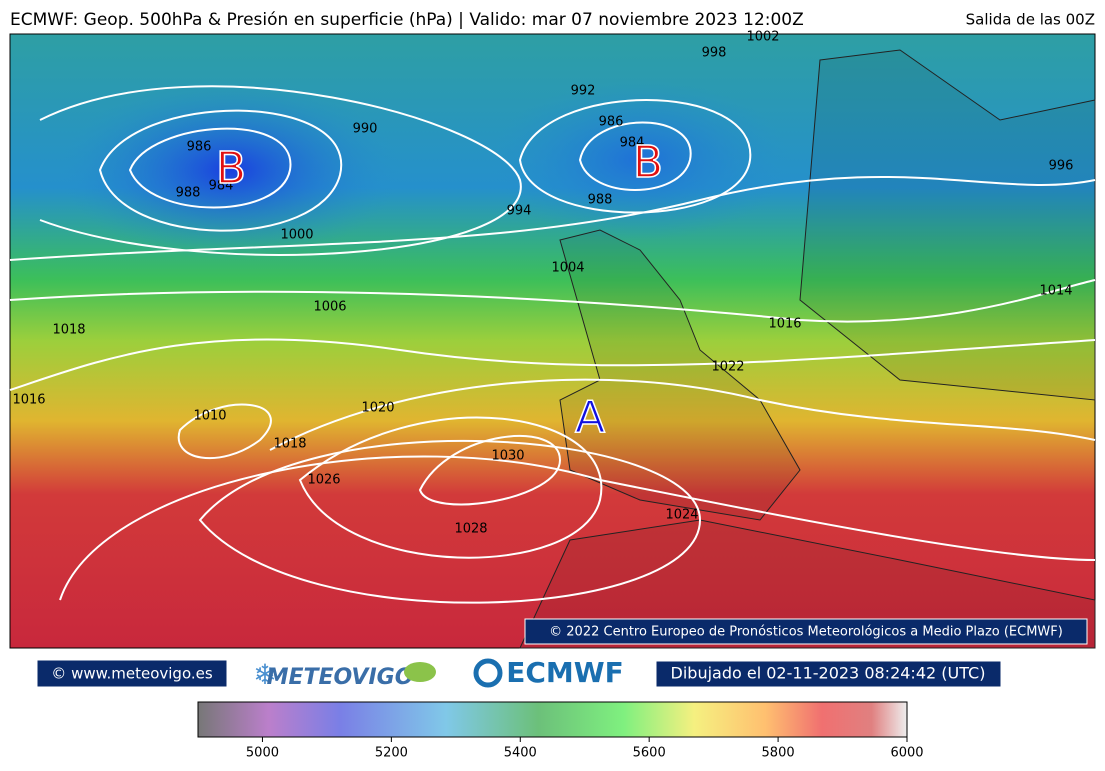 This screenshot has height=771, width=1105. I want to click on colorbar-tick-label: 5600, so click(649, 753).